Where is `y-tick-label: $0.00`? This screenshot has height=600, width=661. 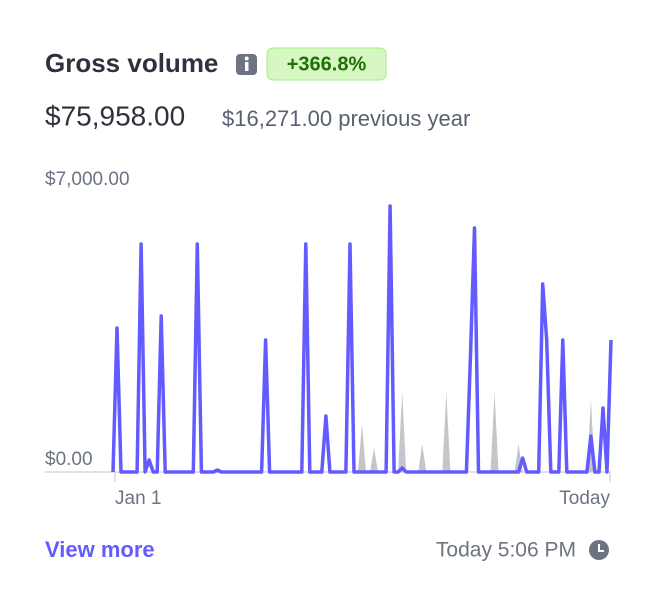 y-tick-label: $0.00 is located at coordinates (69, 459).